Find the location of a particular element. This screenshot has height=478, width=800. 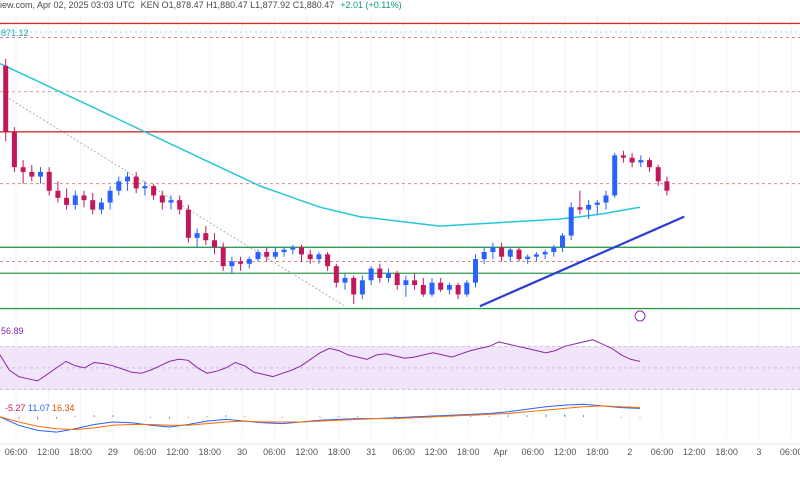

rsi-value-label: 56.89 is located at coordinates (12, 331).